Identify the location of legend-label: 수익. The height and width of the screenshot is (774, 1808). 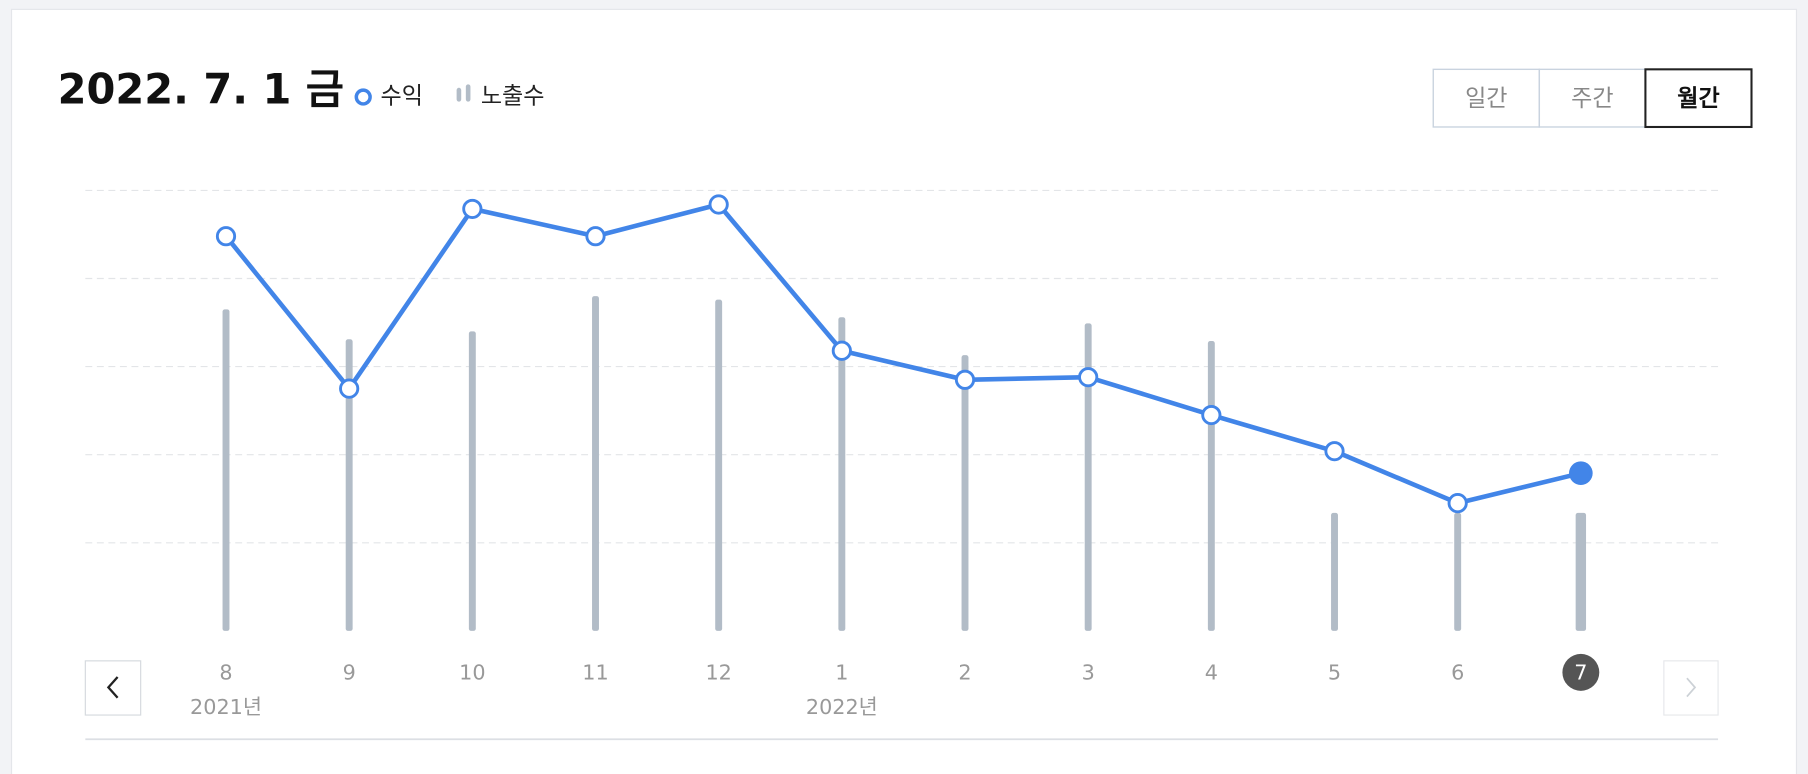
(402, 97).